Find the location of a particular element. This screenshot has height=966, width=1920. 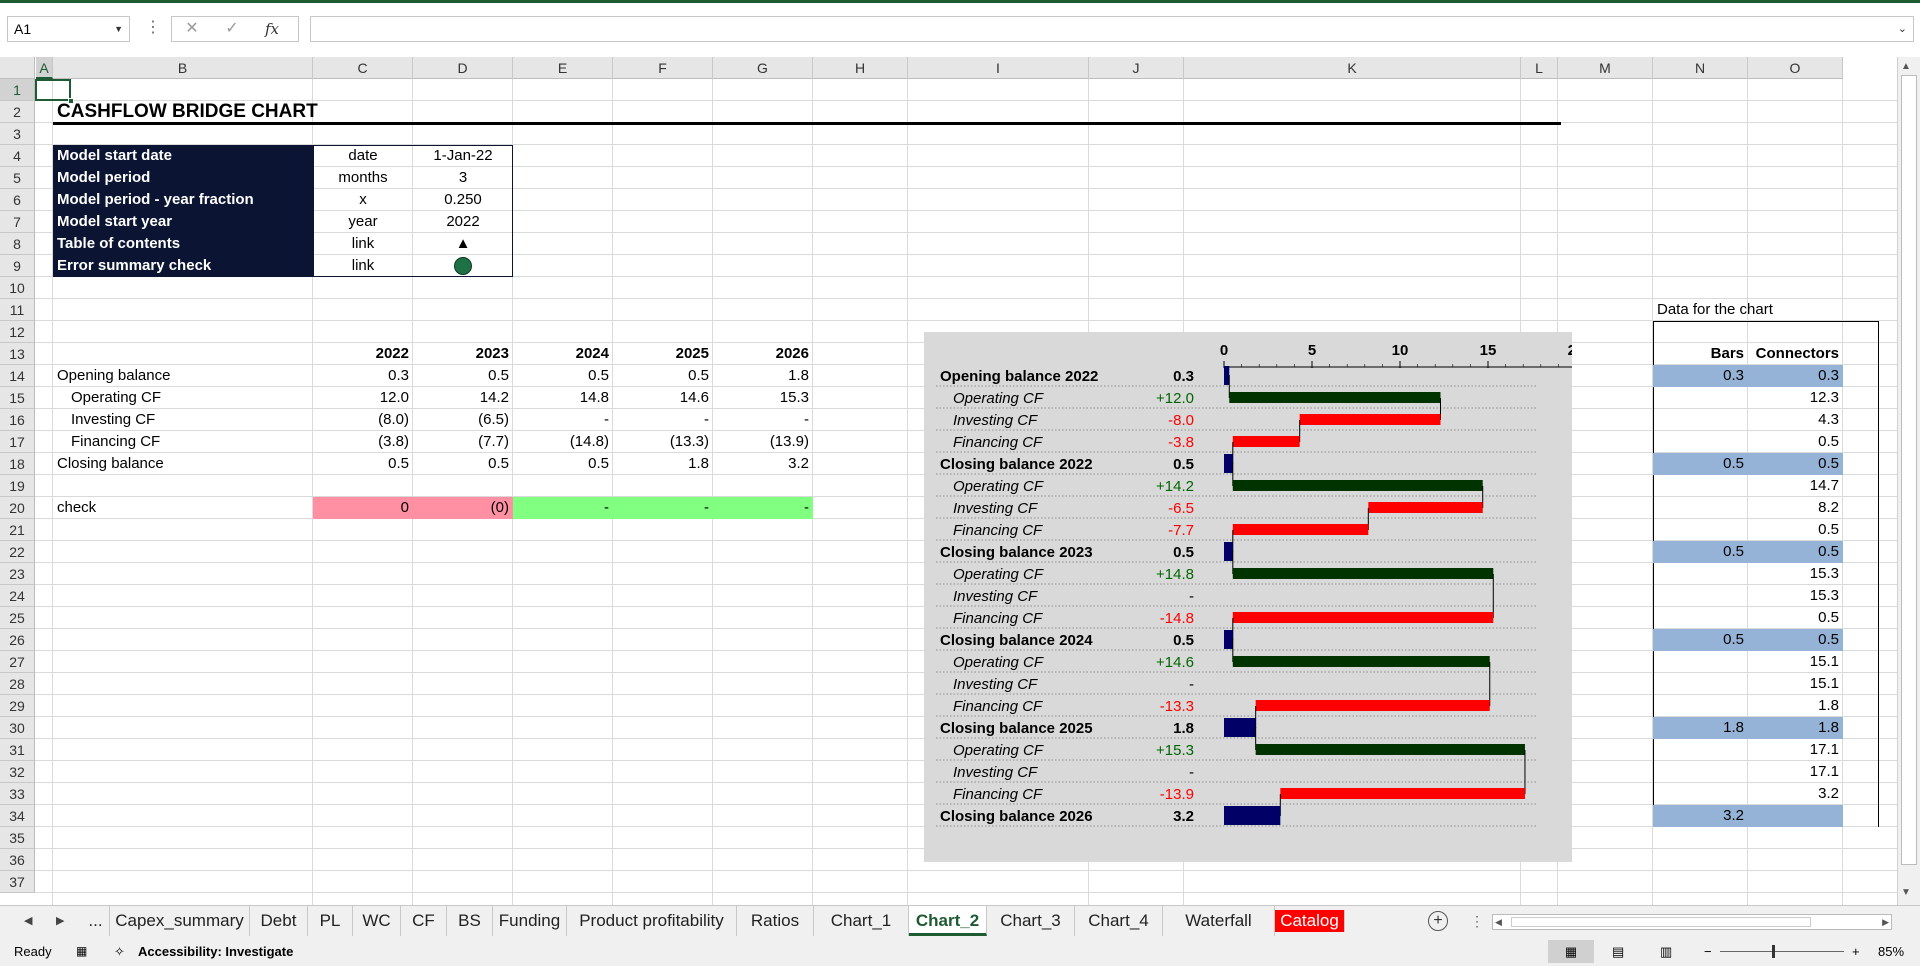

row-header-8: 8 is located at coordinates (17, 244).